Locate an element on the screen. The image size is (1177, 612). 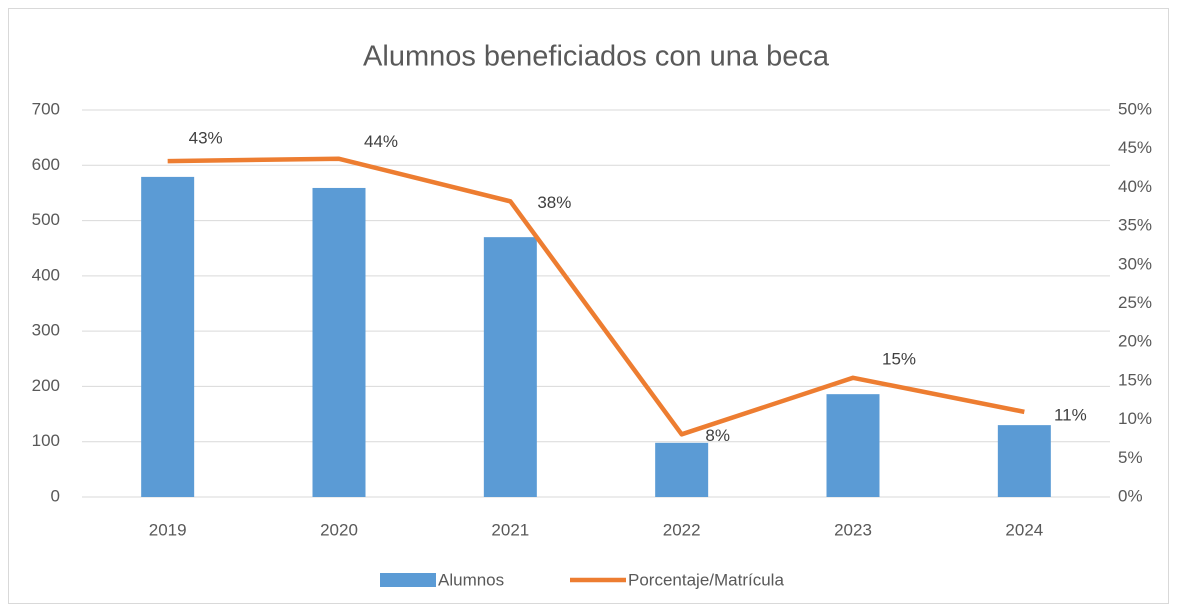
legend-swatch is located at coordinates (408, 580).